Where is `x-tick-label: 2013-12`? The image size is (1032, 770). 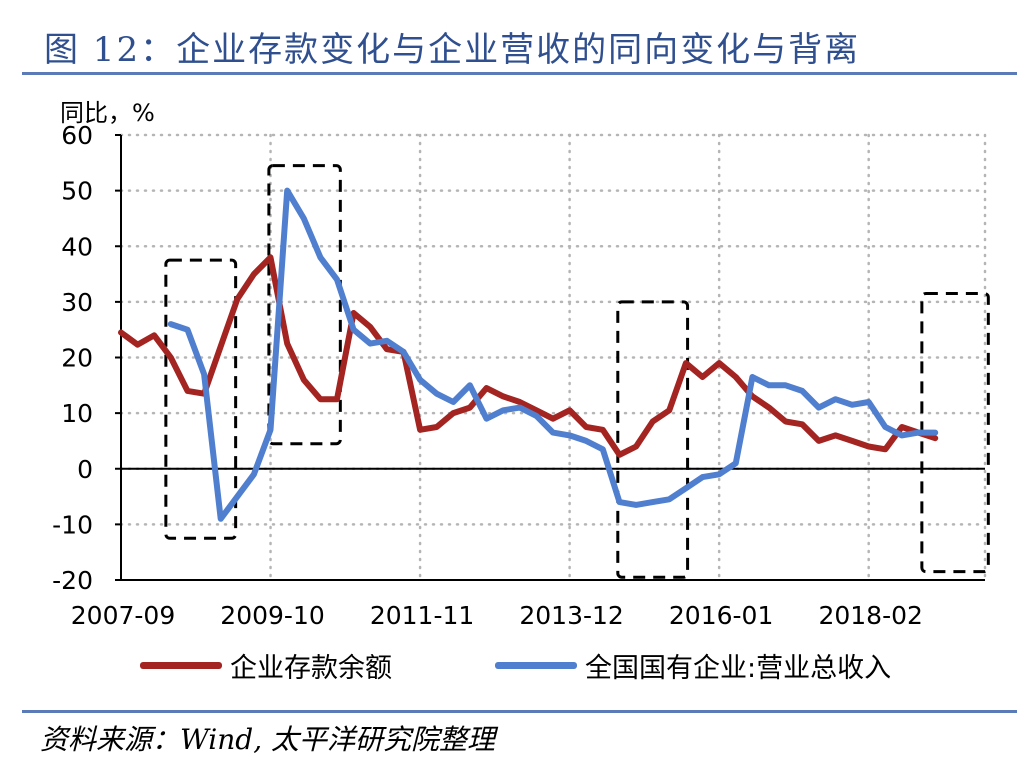
x-tick-label: 2013-12 is located at coordinates (571, 615).